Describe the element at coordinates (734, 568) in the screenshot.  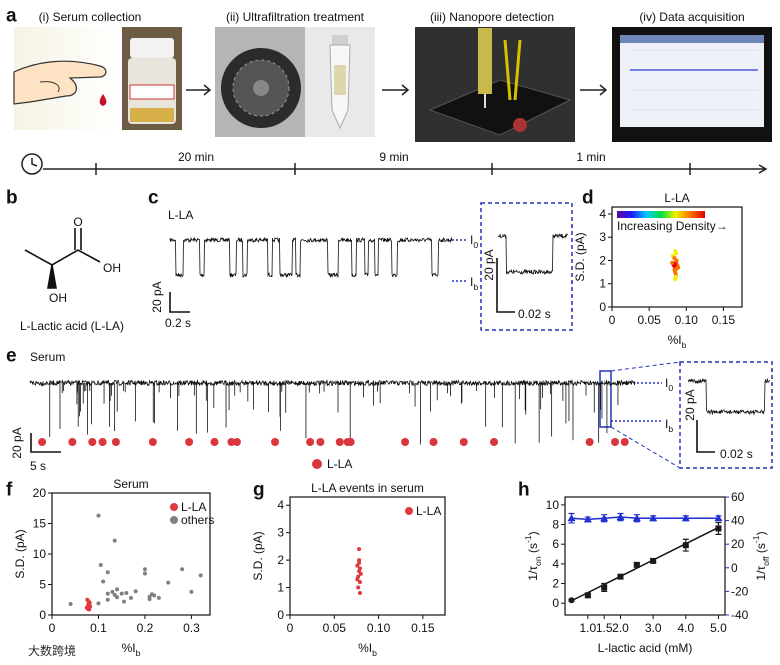
I see `y2-tick-label: 0` at that location.